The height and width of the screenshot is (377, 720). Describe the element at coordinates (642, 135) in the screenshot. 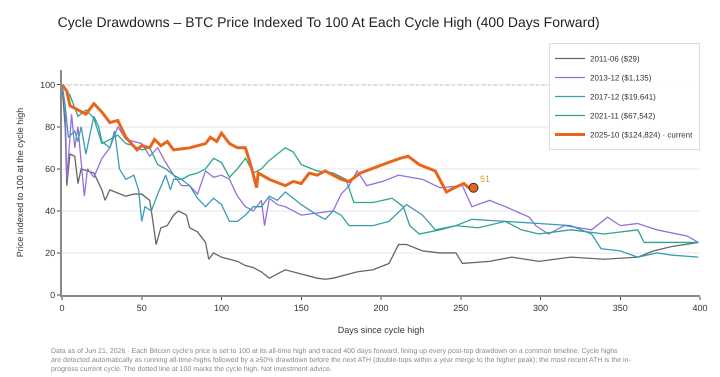

I see `legend-label: 2025-10 ($124,824) · current` at that location.